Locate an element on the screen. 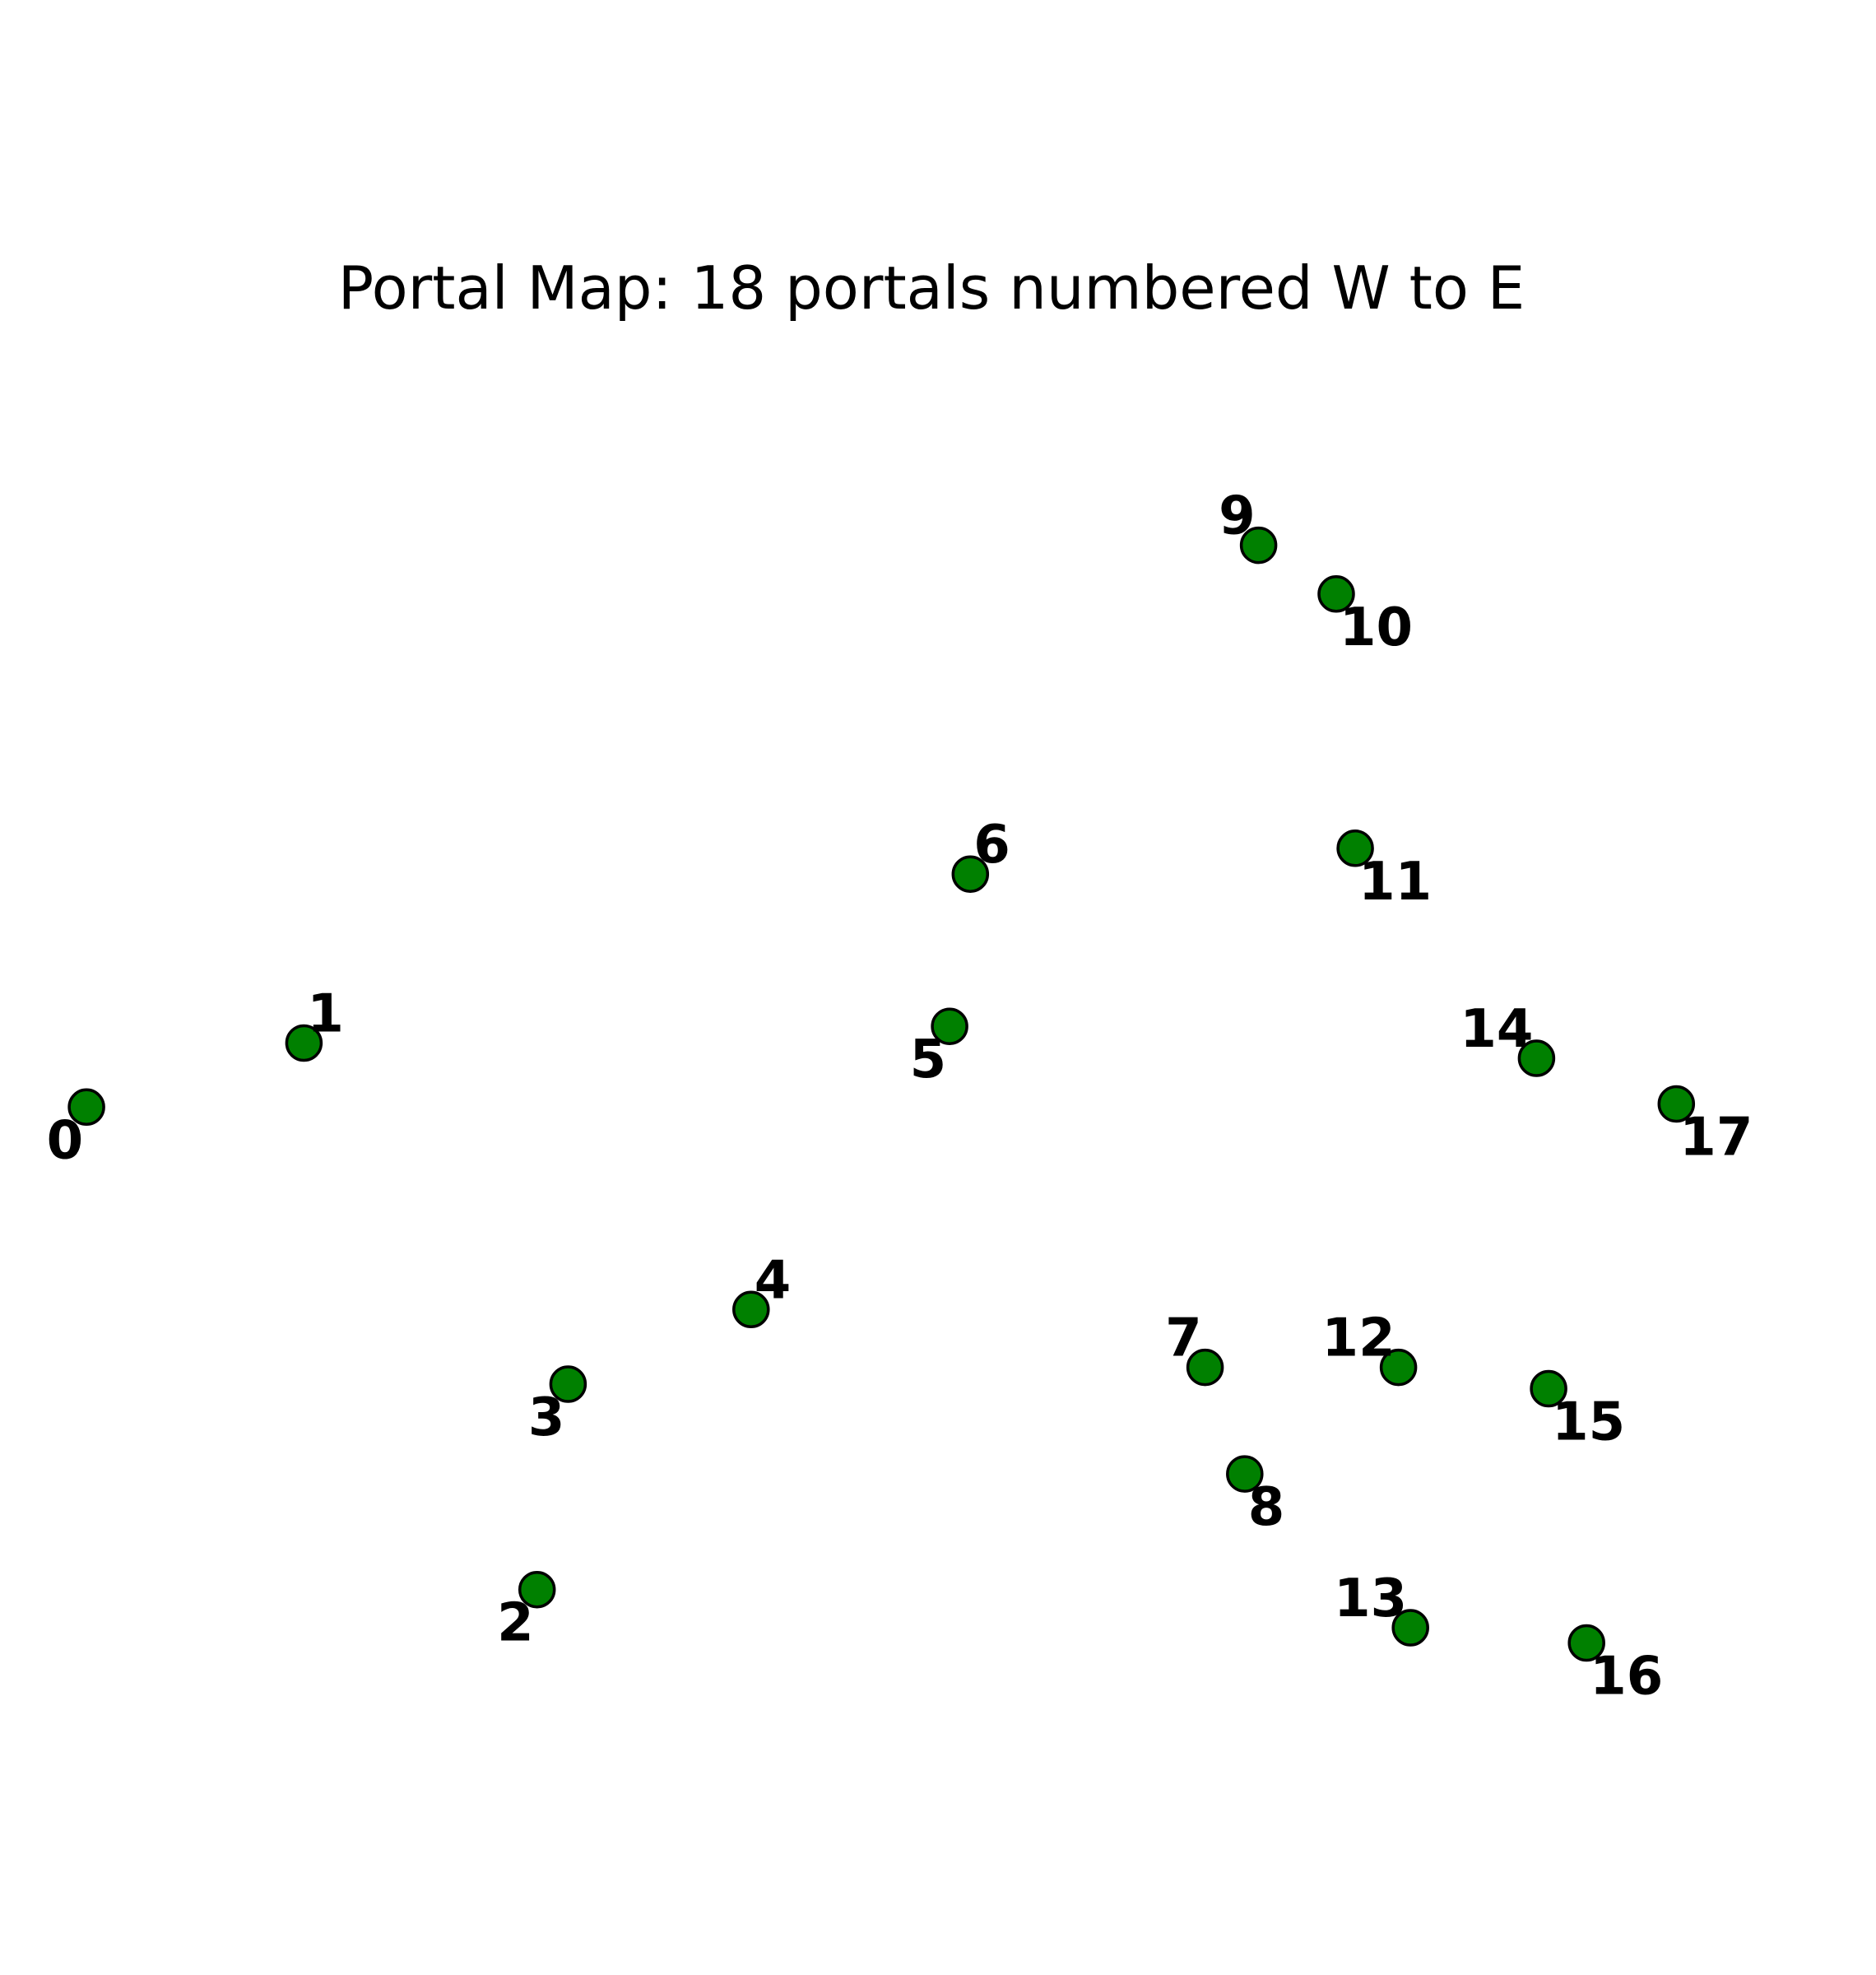 The image size is (1876, 1975). portal-label-13: 13 is located at coordinates (1370, 1598).